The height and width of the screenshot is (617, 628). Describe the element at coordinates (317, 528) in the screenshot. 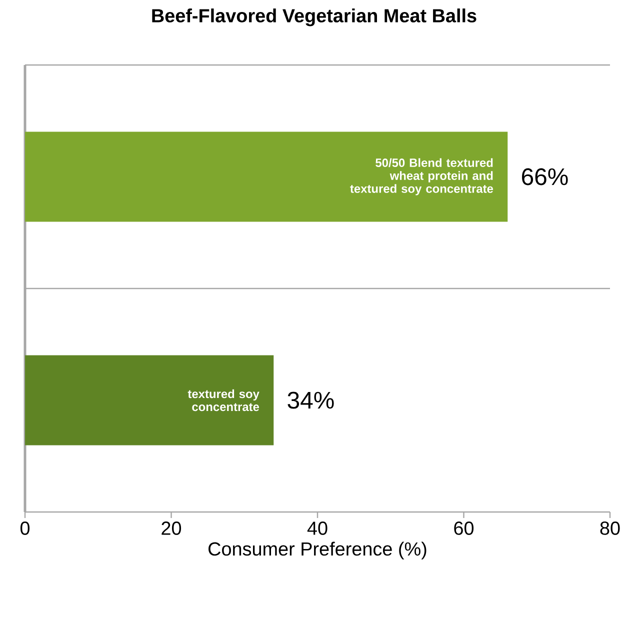

I see `x-tick-label: 40` at that location.